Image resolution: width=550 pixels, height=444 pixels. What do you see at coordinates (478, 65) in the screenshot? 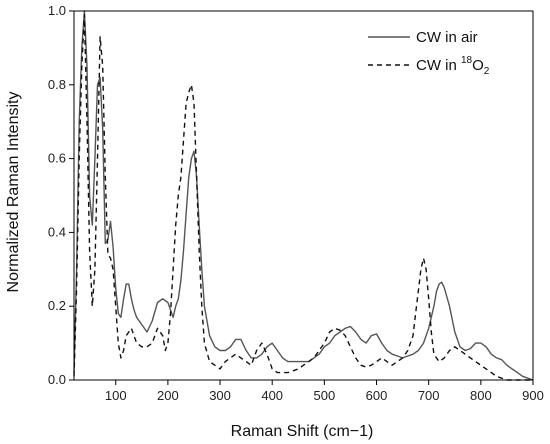
I see `legend-o18-main: O` at bounding box center [478, 65].